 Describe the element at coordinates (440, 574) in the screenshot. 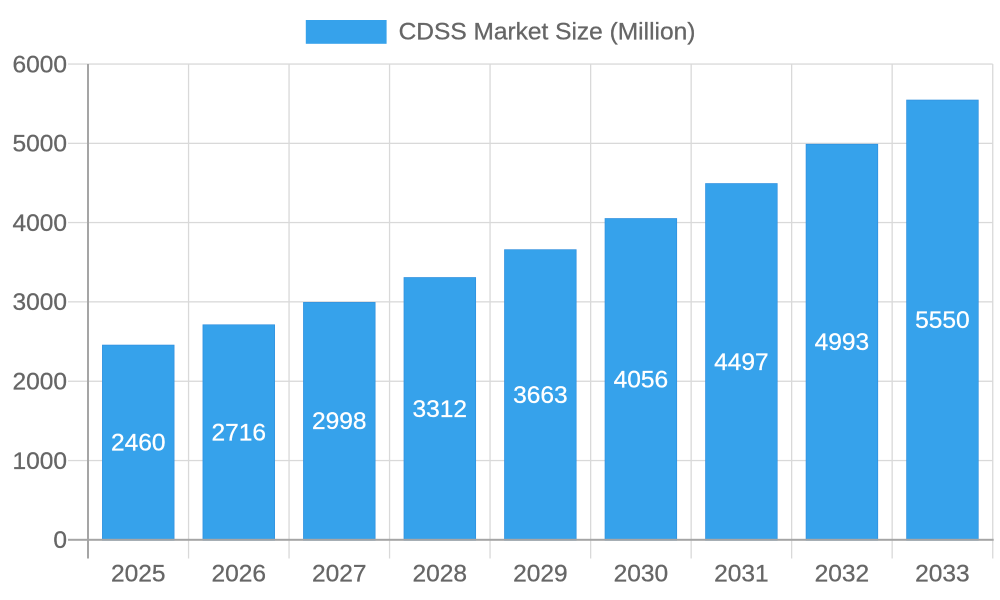

I see `svg-text: 2028` at that location.